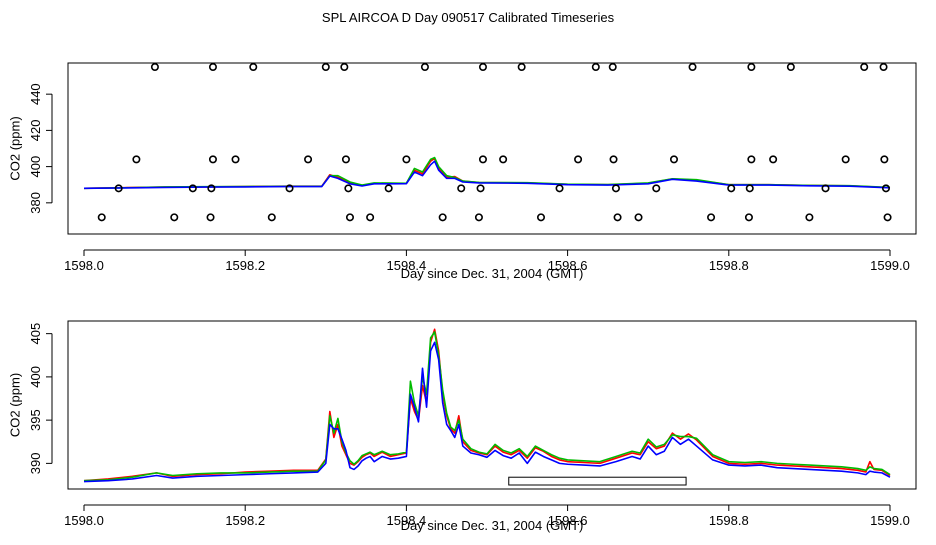  What do you see at coordinates (487, 516) in the screenshot?
I see `bottom-x-axis: 1598.0 1598.2 1598.4 1598.6 1598.8 1599.0` at bounding box center [487, 516].